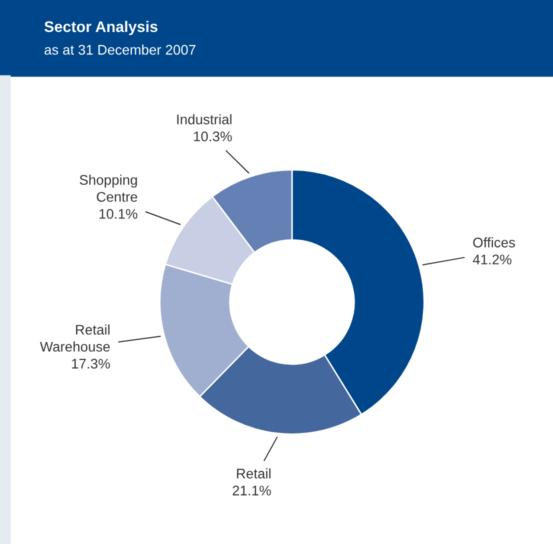  I want to click on data-label: 10.1%, so click(118, 213).